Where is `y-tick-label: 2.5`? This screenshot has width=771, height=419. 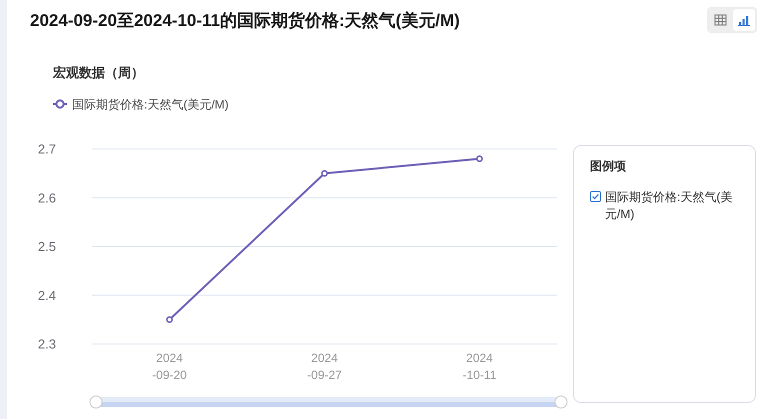 y-tick-label: 2.5 is located at coordinates (47, 246).